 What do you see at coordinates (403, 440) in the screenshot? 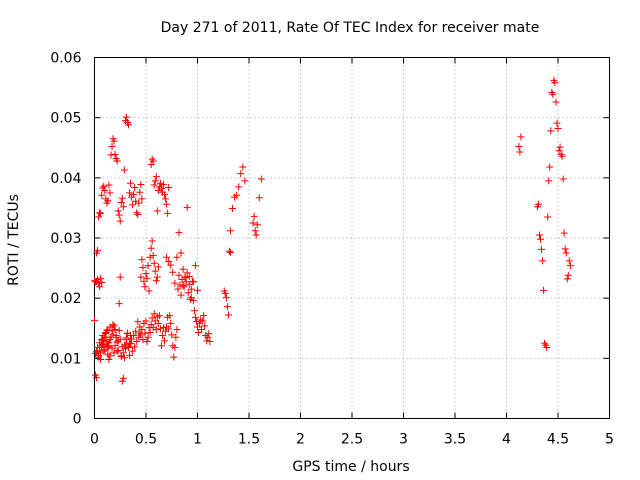
I see `x-tick-label: 3` at bounding box center [403, 440].